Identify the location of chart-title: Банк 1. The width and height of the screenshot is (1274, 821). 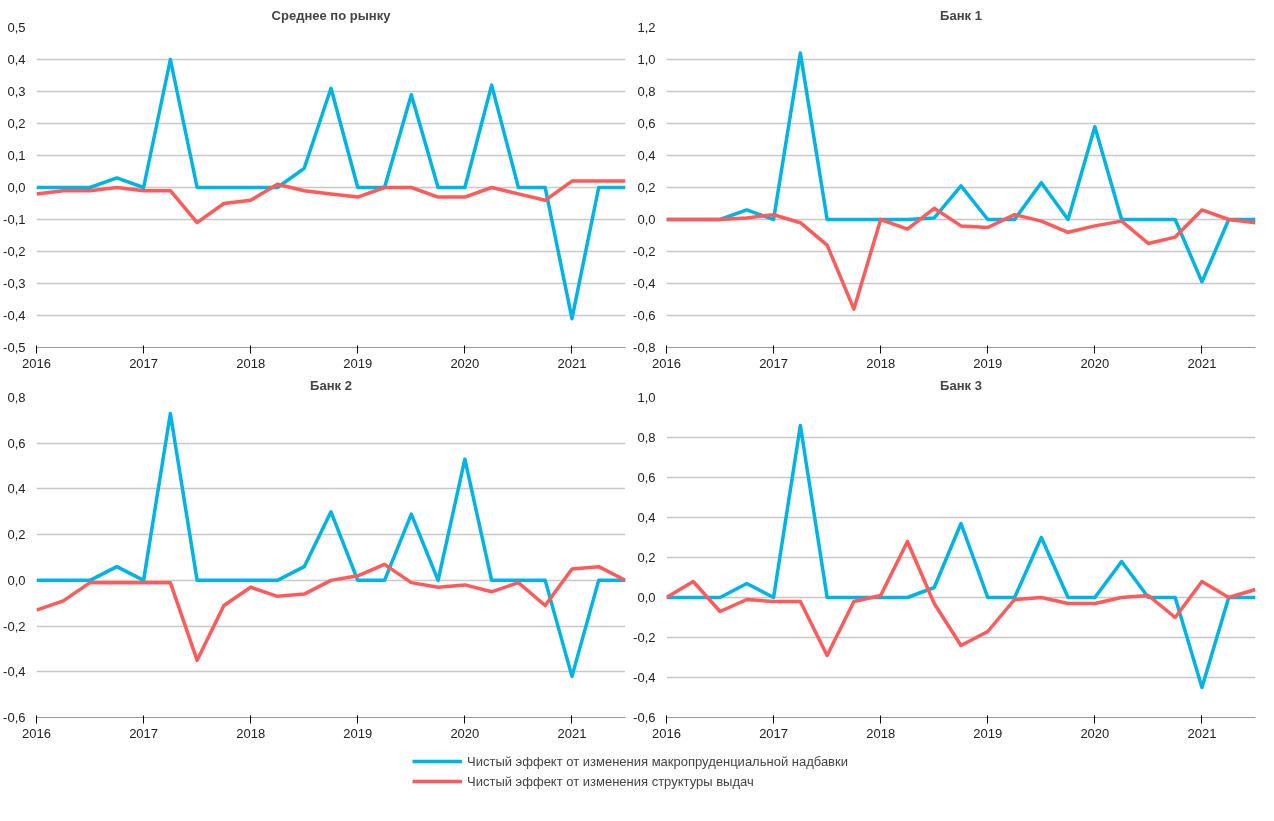
(961, 15).